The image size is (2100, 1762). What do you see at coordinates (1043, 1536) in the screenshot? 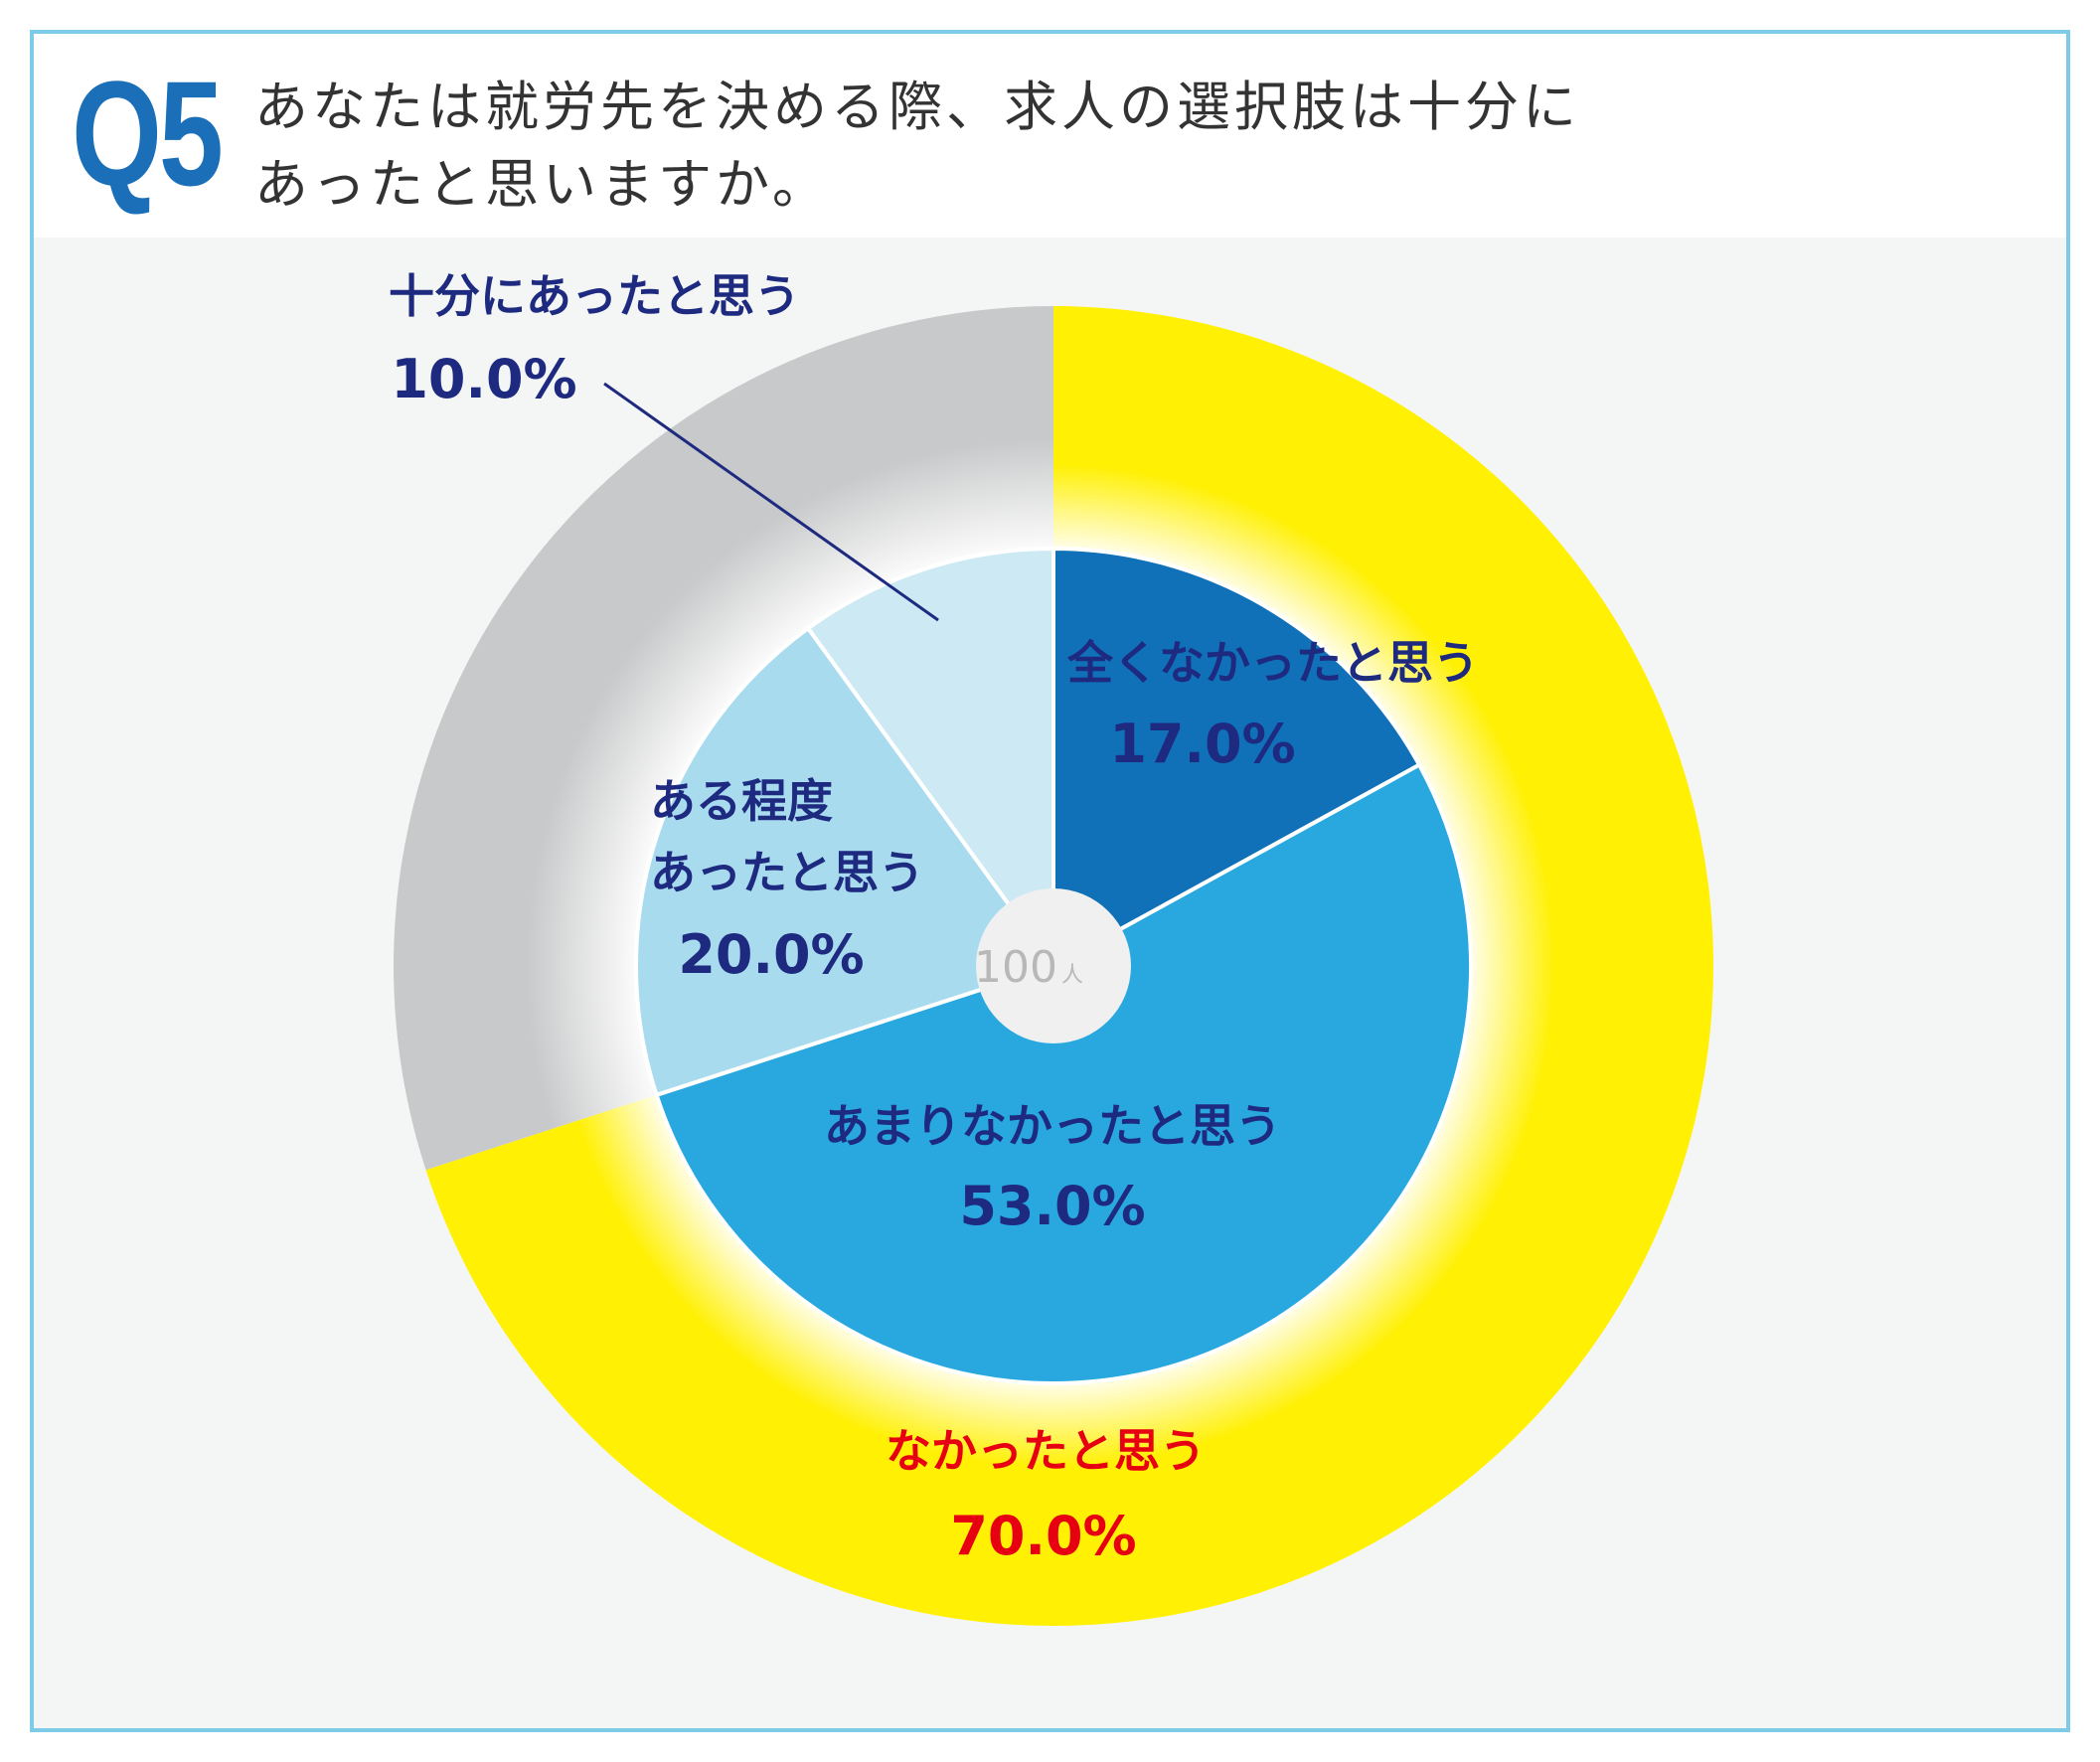
I see `value-not-enough: 70.0%` at bounding box center [1043, 1536].